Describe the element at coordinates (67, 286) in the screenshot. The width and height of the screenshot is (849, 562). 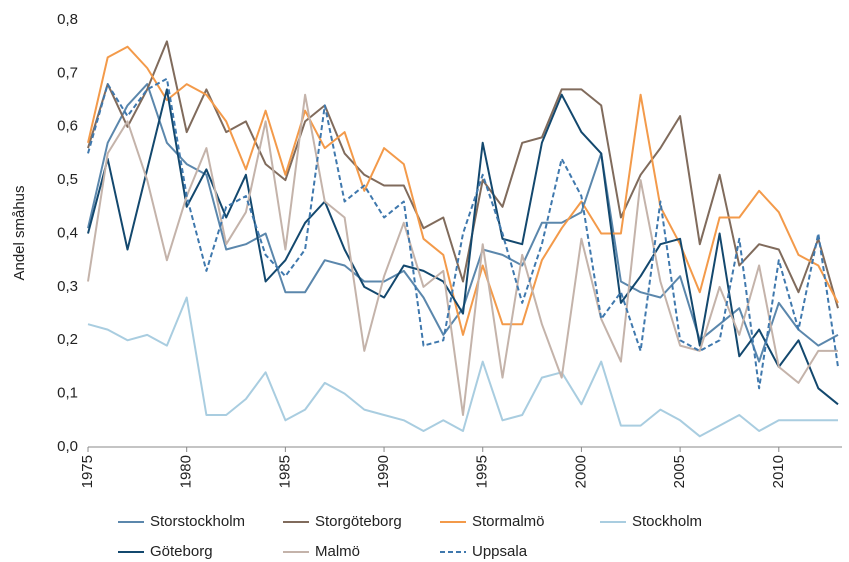
I see `y-tick-label: 0,3` at that location.